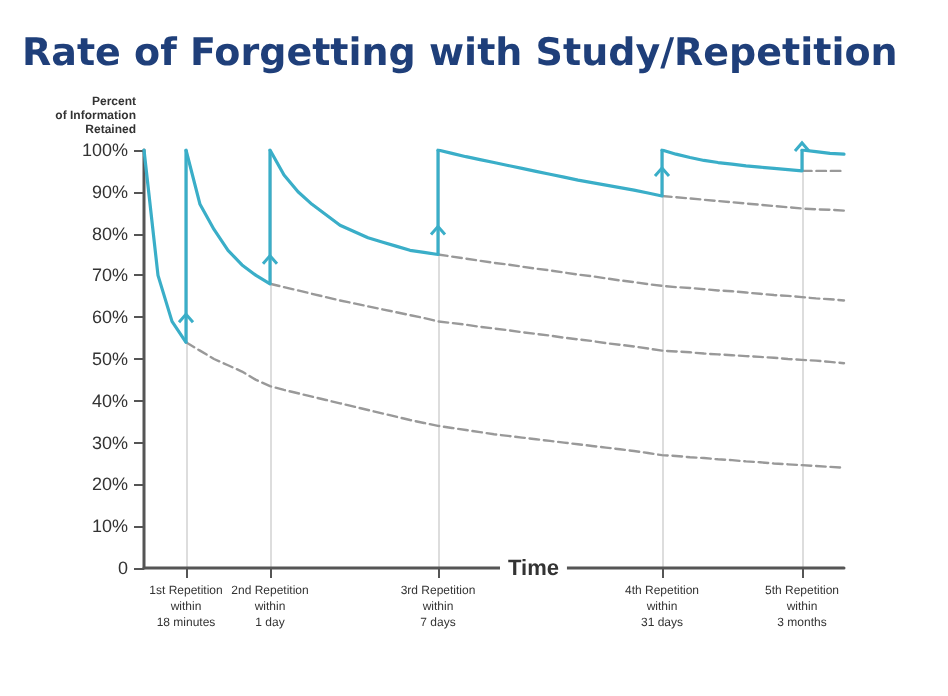 This screenshot has height=696, width=948. Describe the element at coordinates (533, 569) in the screenshot. I see `x-axis-title: Time` at that location.